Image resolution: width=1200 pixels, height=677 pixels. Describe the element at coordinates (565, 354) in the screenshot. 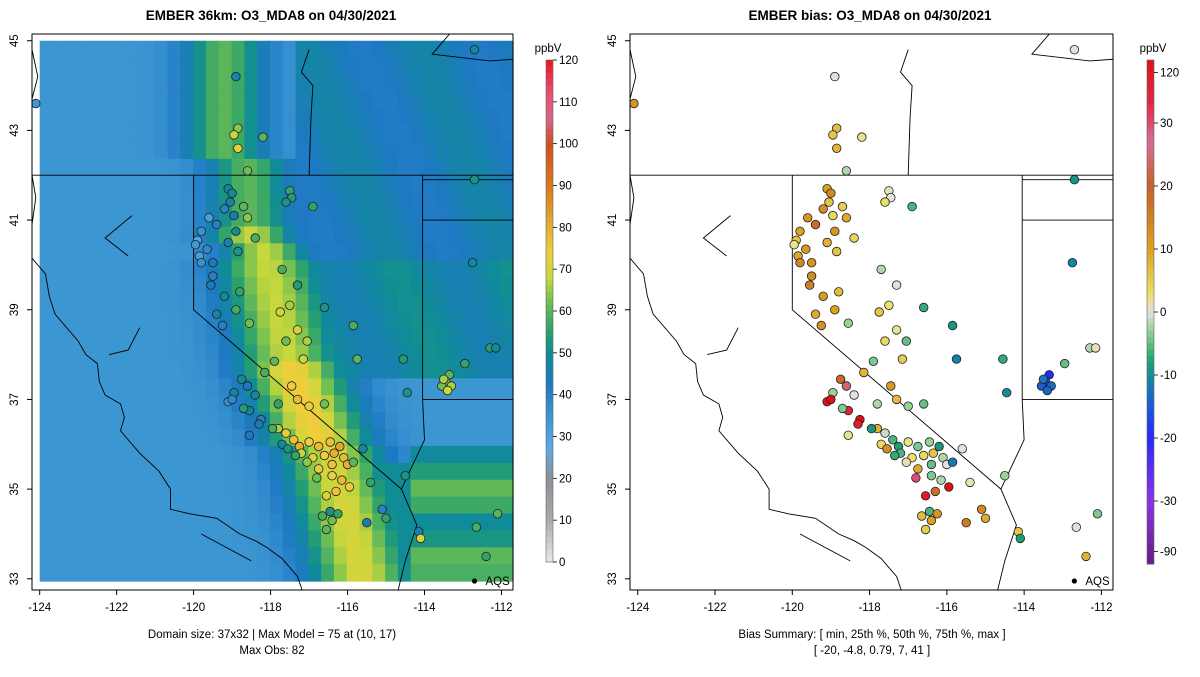

I see `left-colorbar-tick-label: 50` at that location.